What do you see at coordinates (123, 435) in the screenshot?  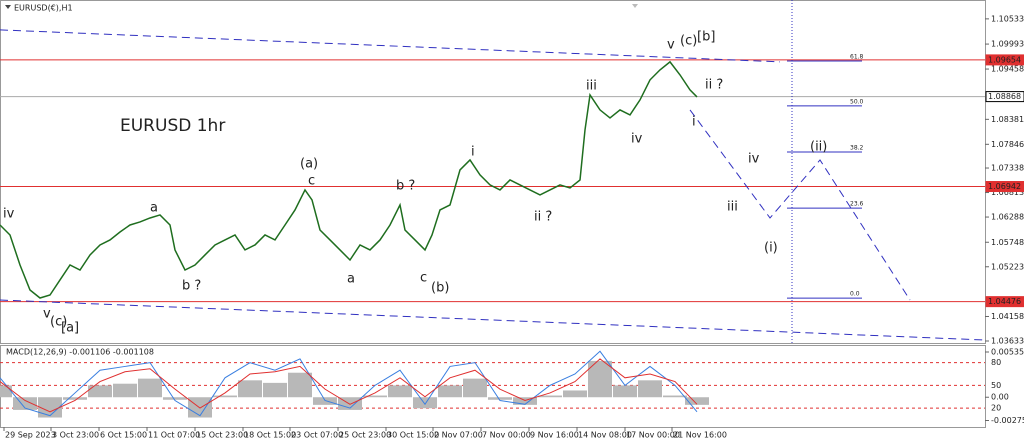 I see `x-tick-label: 6 Oct 15:00` at bounding box center [123, 435].